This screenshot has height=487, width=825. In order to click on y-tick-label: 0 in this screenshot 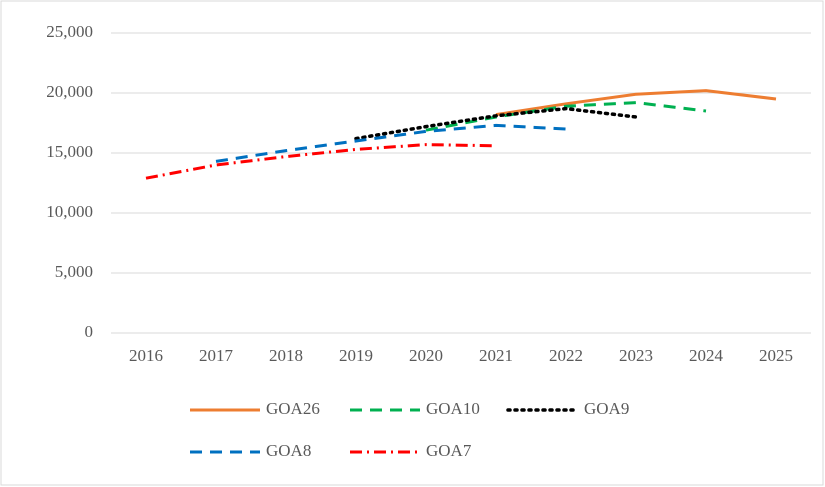, I will do `click(89, 331)`.